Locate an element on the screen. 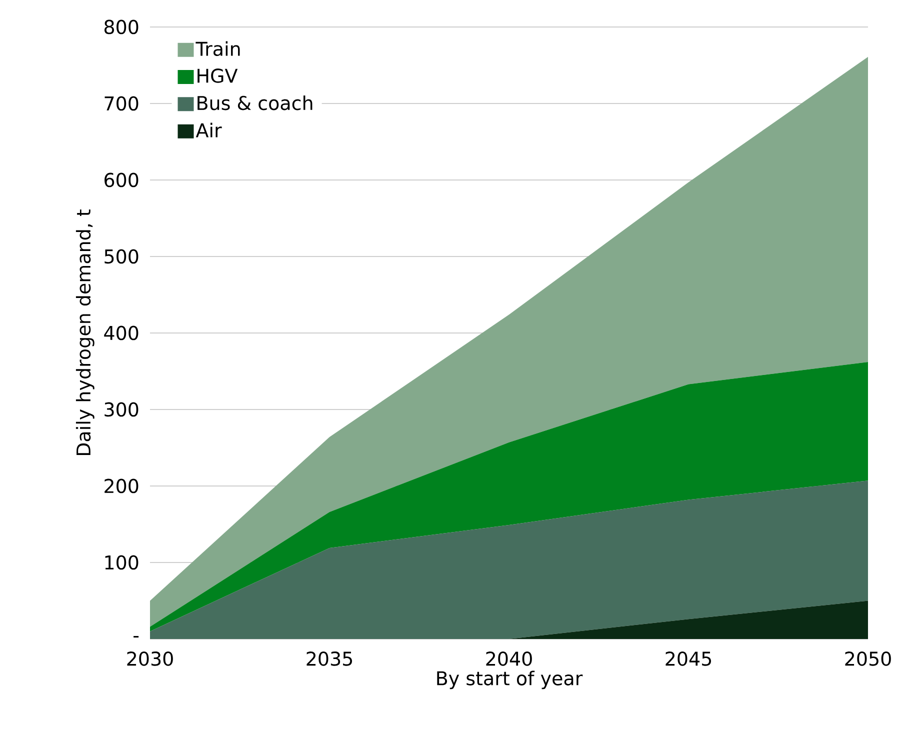 This screenshot has width=908, height=732. x-tick-label: 2050 is located at coordinates (868, 659).